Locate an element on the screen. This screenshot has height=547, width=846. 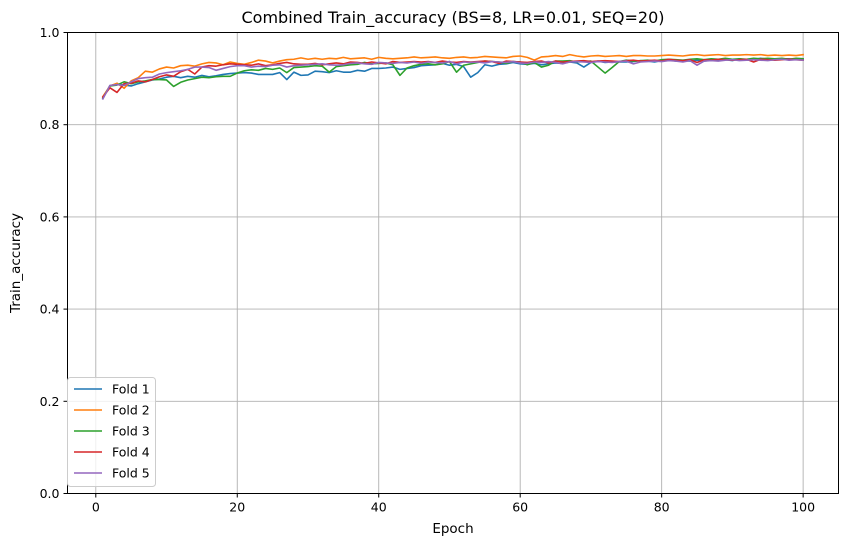
x-tick-label: 100 is located at coordinates (803, 507).